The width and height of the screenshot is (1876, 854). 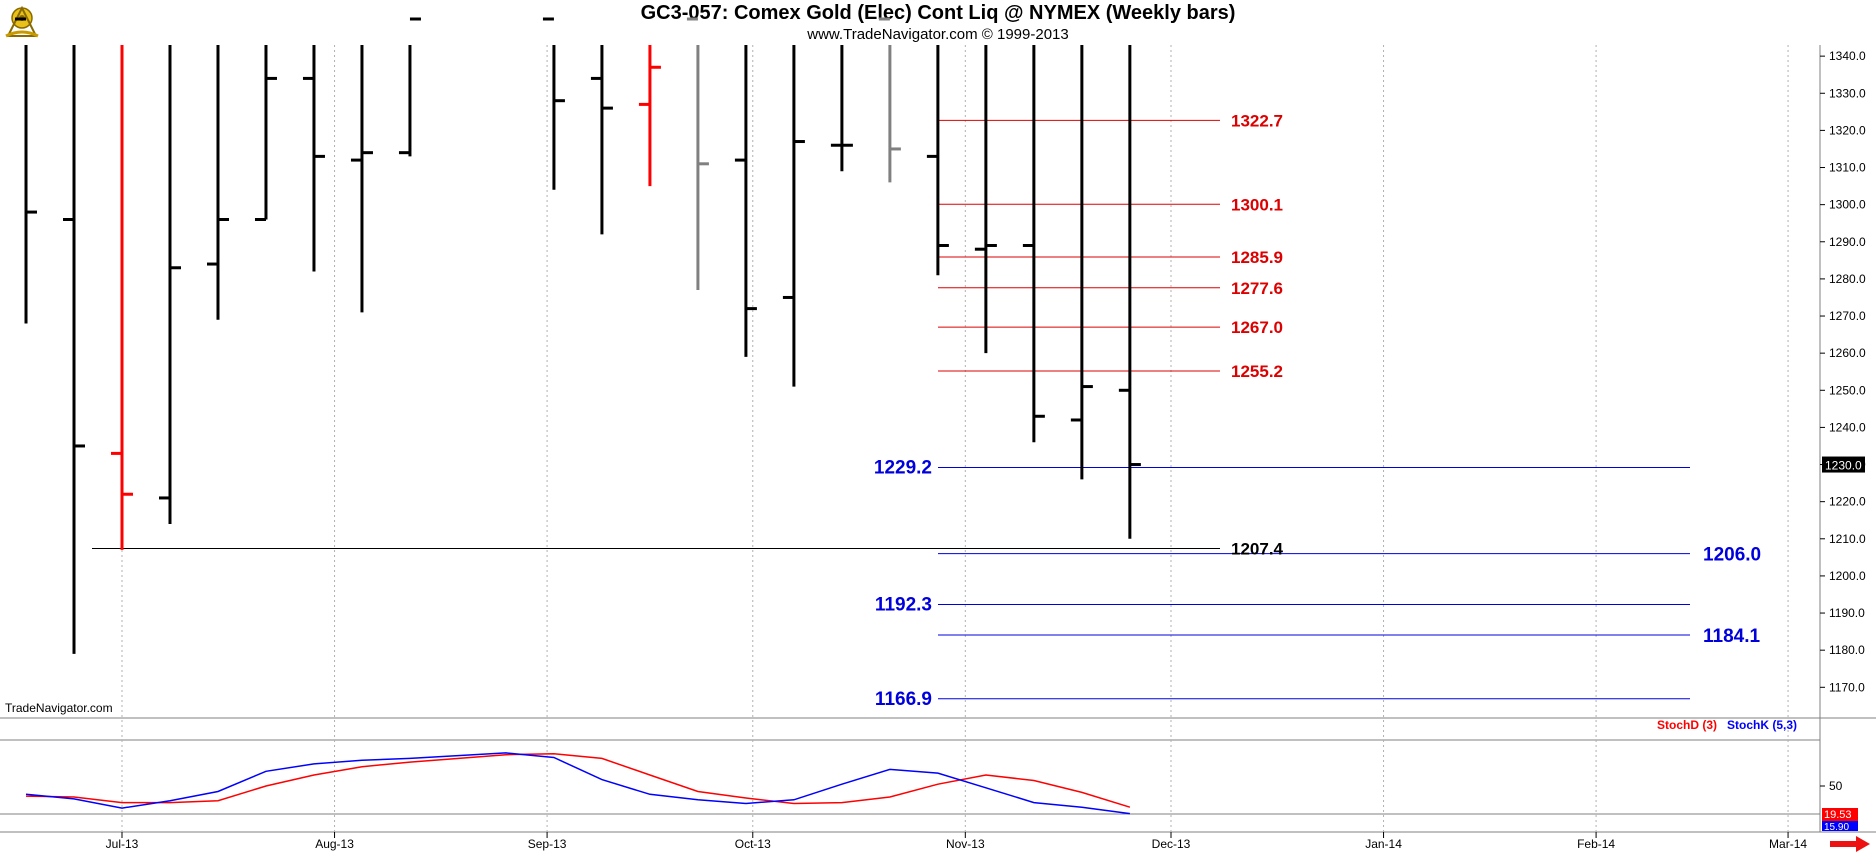 I want to click on watermark-text: TradeNavigator.com, so click(x=59, y=708).